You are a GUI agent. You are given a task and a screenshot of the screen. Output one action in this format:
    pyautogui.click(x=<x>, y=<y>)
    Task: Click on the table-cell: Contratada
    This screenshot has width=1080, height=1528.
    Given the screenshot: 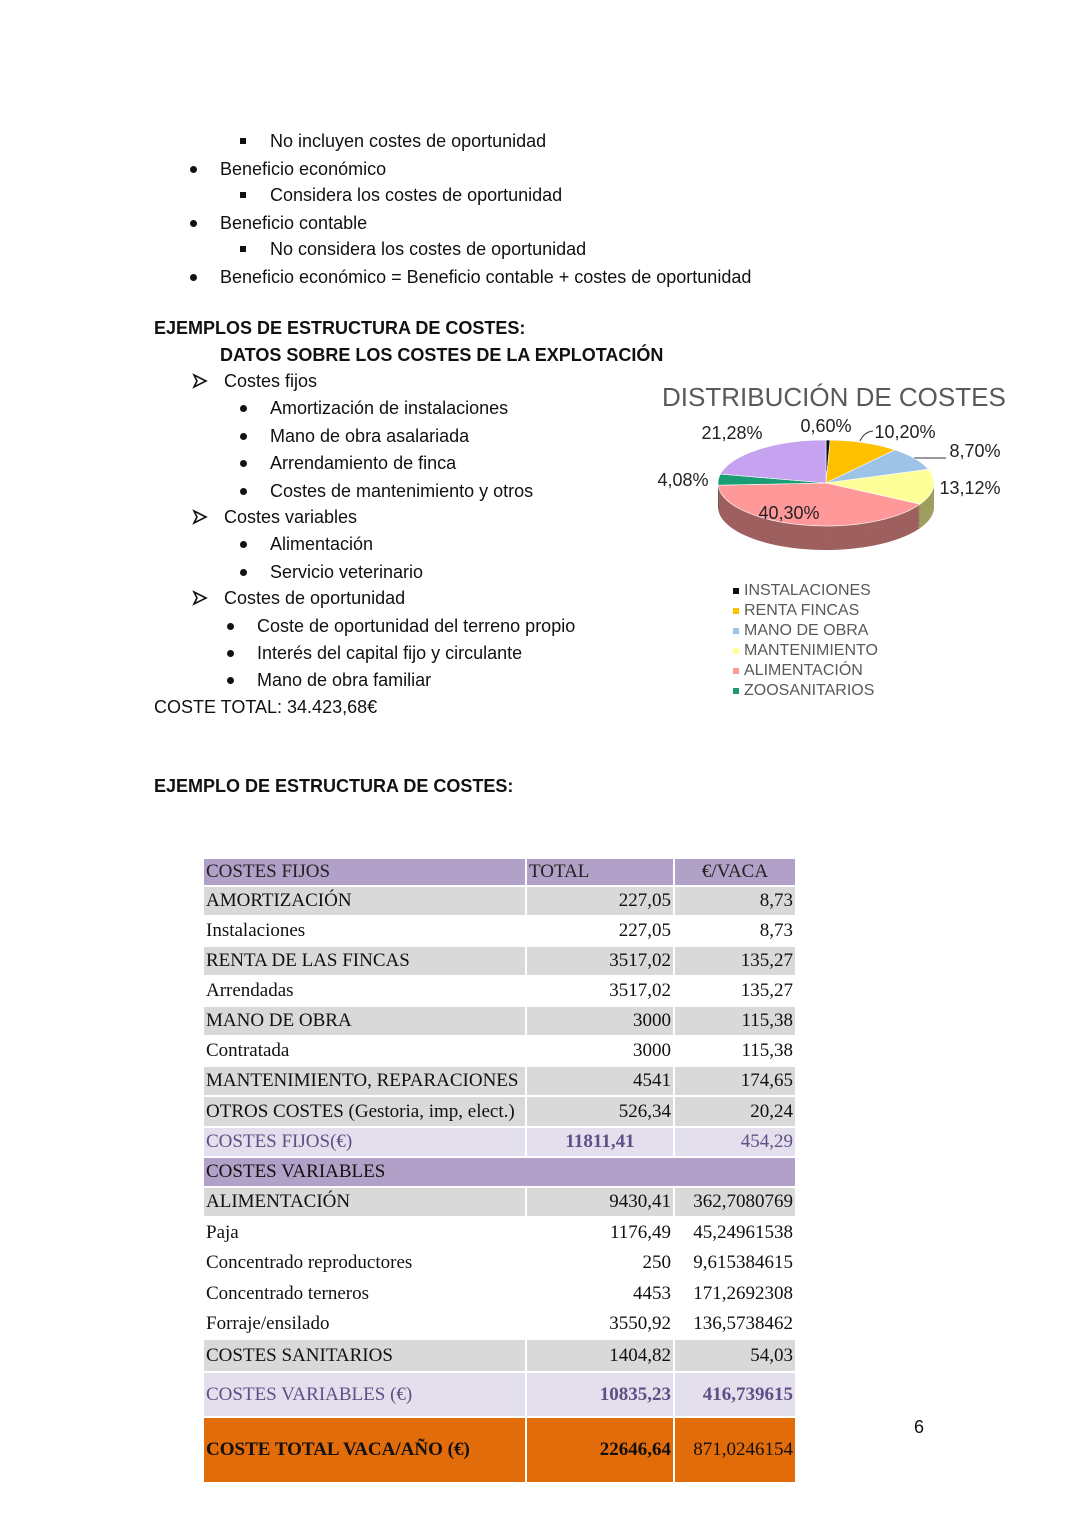 What is the action you would take?
    pyautogui.click(x=364, y=1051)
    